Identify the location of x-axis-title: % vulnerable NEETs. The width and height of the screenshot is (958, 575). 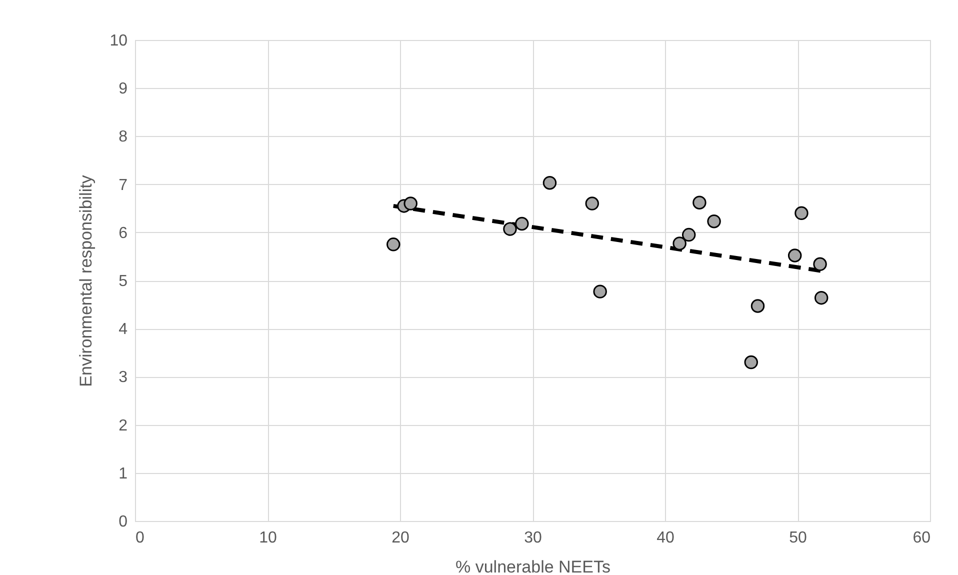
(533, 566).